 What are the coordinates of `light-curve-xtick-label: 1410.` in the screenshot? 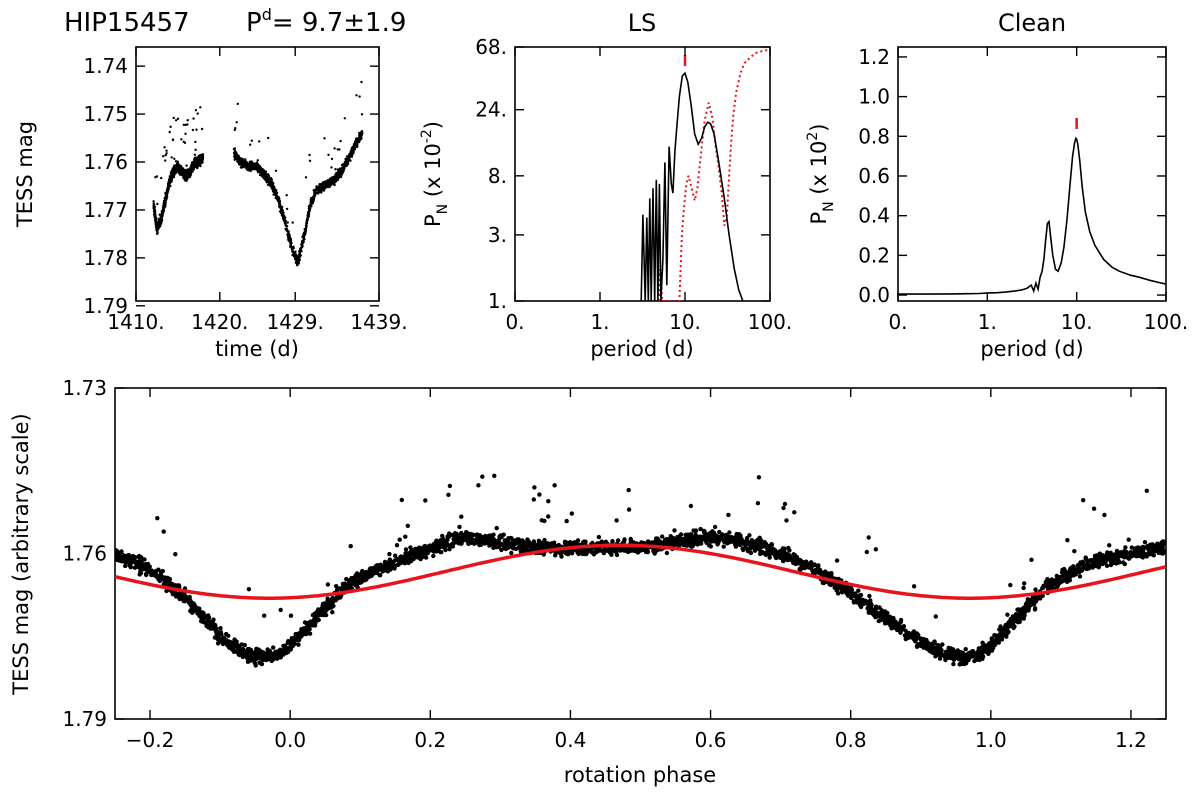 It's located at (135, 322).